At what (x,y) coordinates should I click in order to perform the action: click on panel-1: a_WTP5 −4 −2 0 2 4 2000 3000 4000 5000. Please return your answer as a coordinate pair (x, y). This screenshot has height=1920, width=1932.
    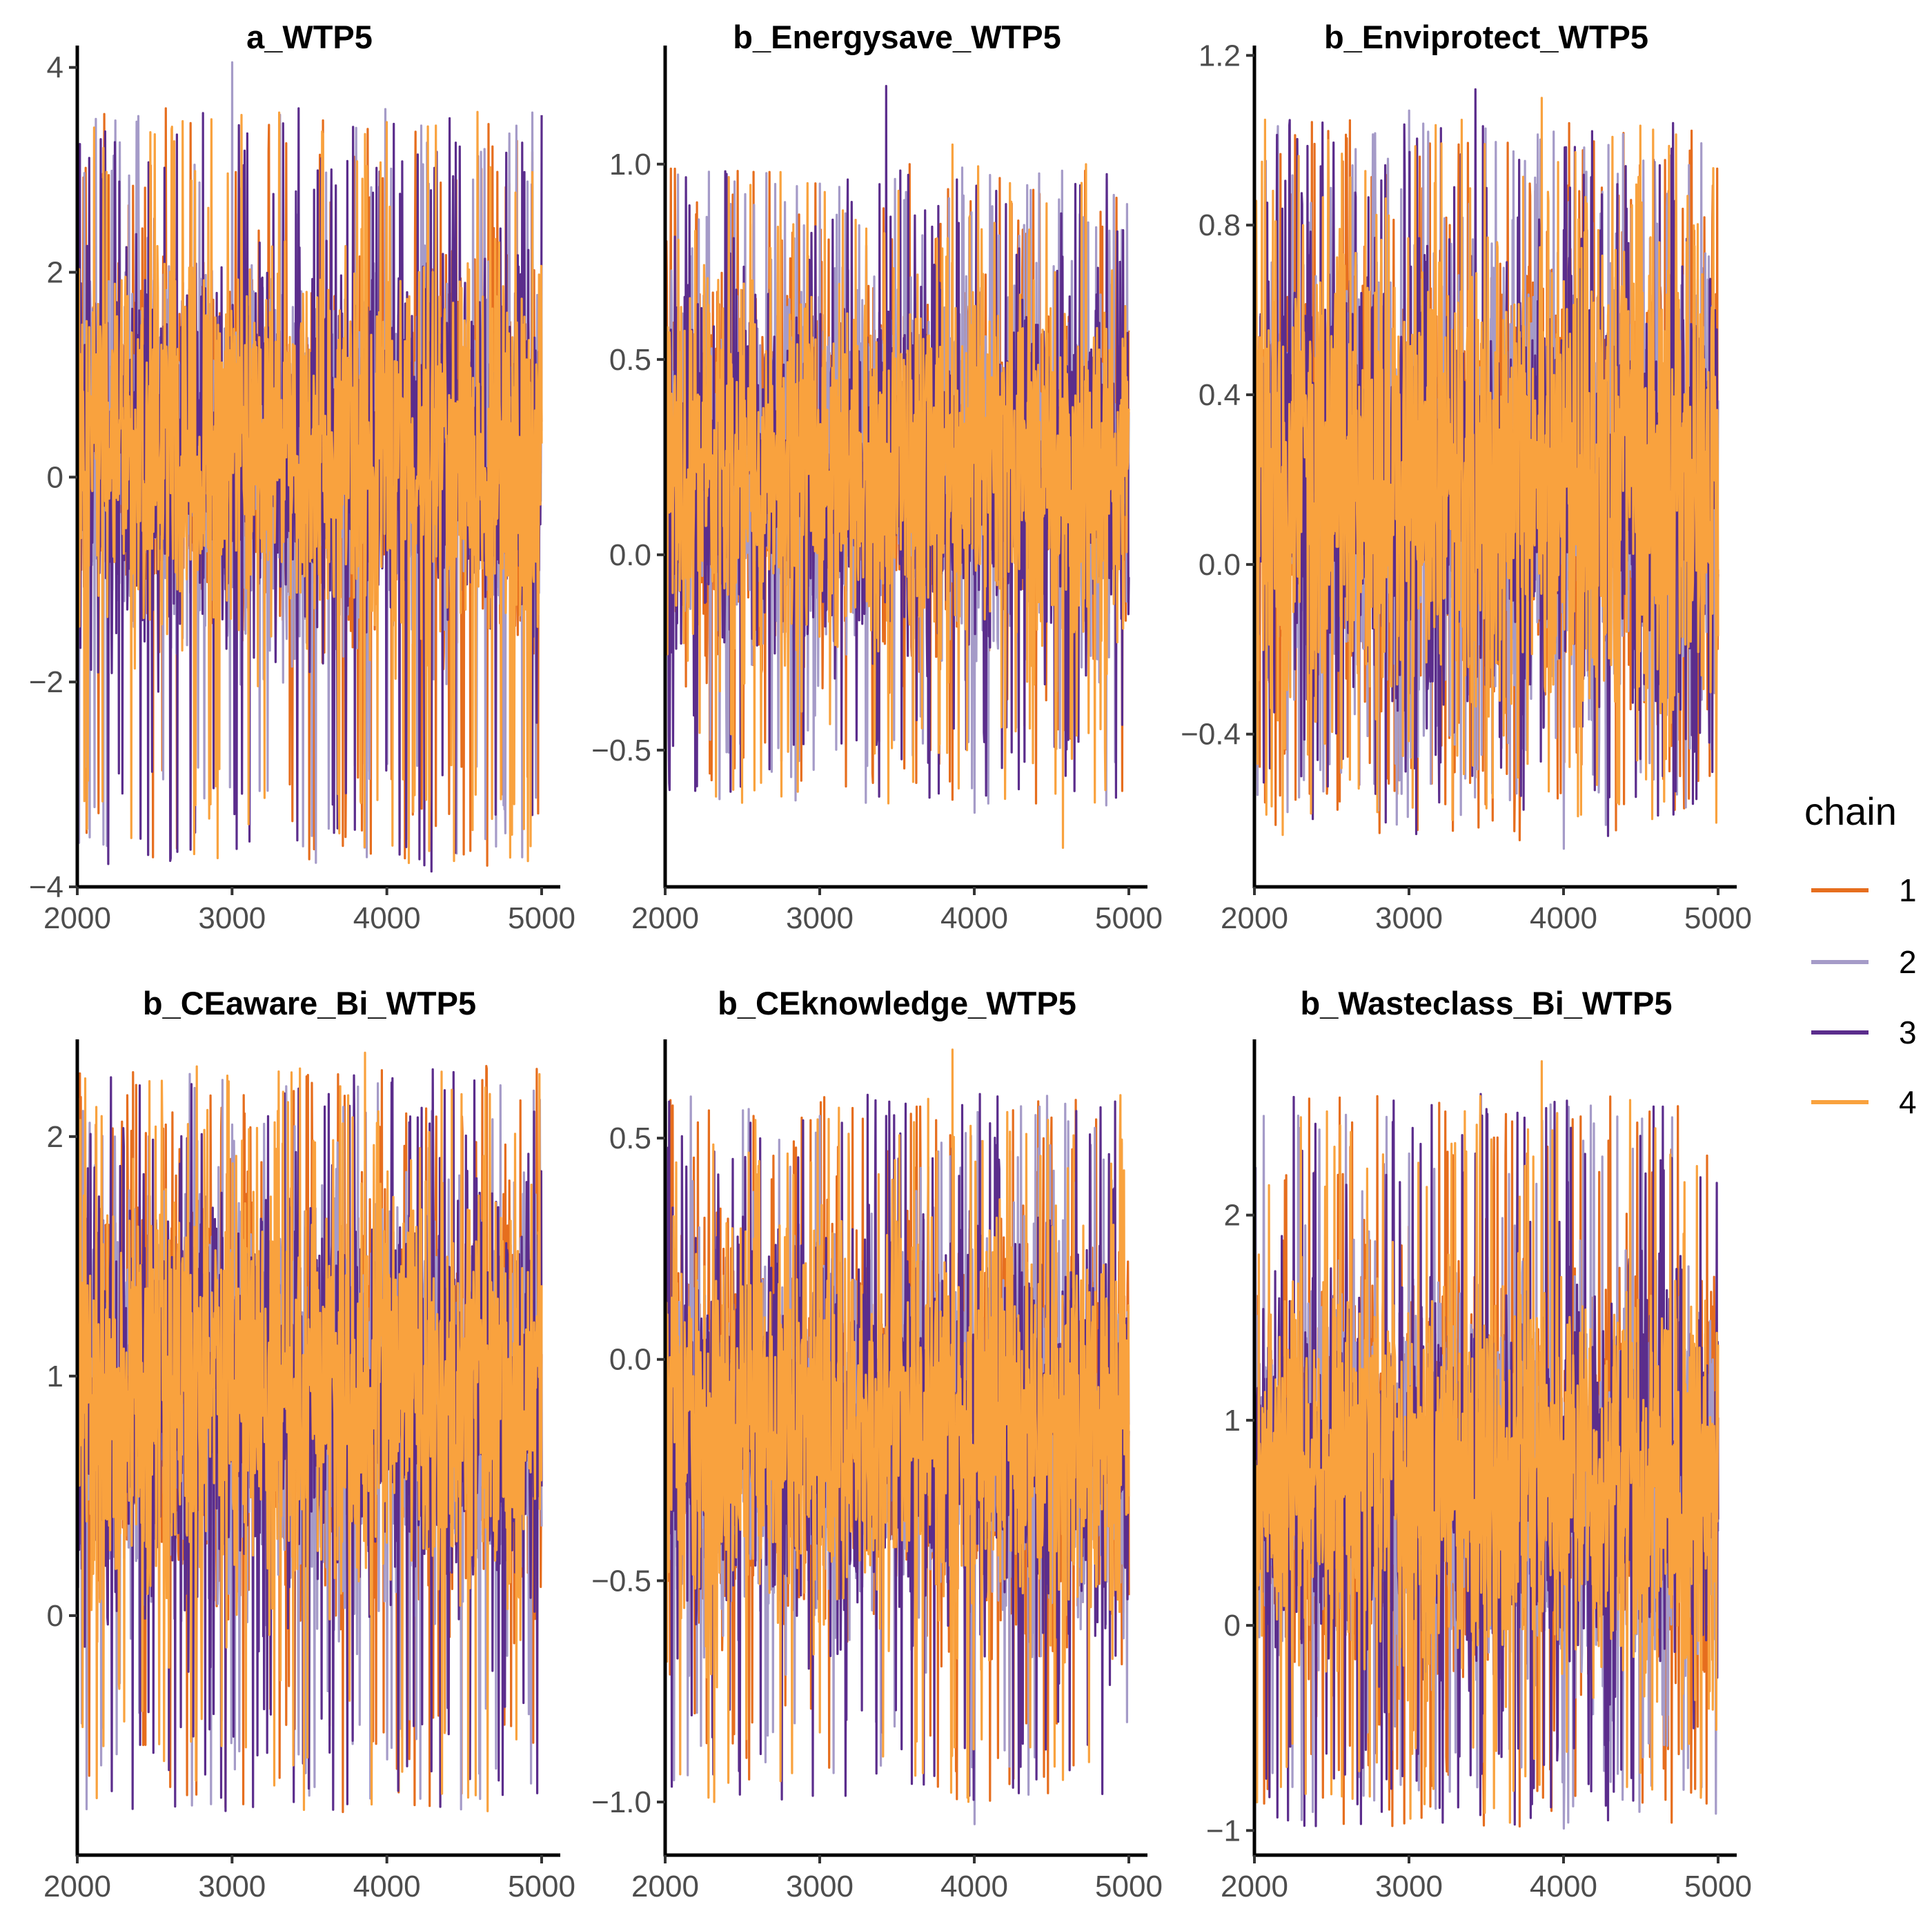
    Looking at the image, I should click on (302, 477).